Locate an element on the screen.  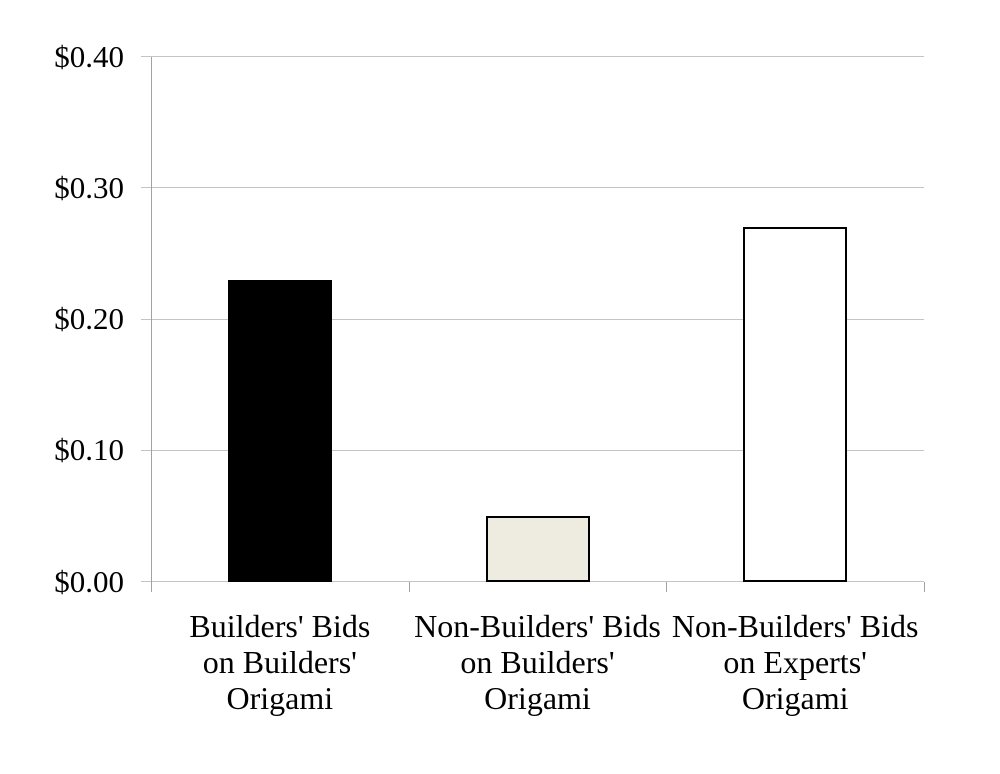
y-axis-tick-label: $0.30 is located at coordinates (89, 187).